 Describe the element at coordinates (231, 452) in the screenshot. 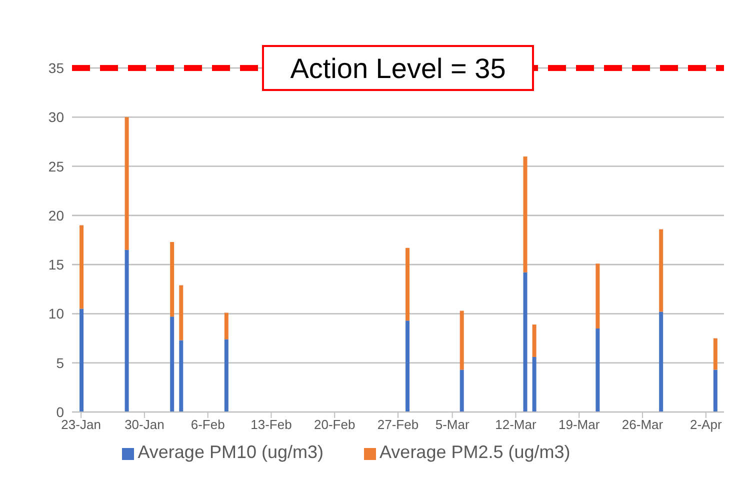

I see `legend-label: Average PM10 (ug/m3)` at that location.